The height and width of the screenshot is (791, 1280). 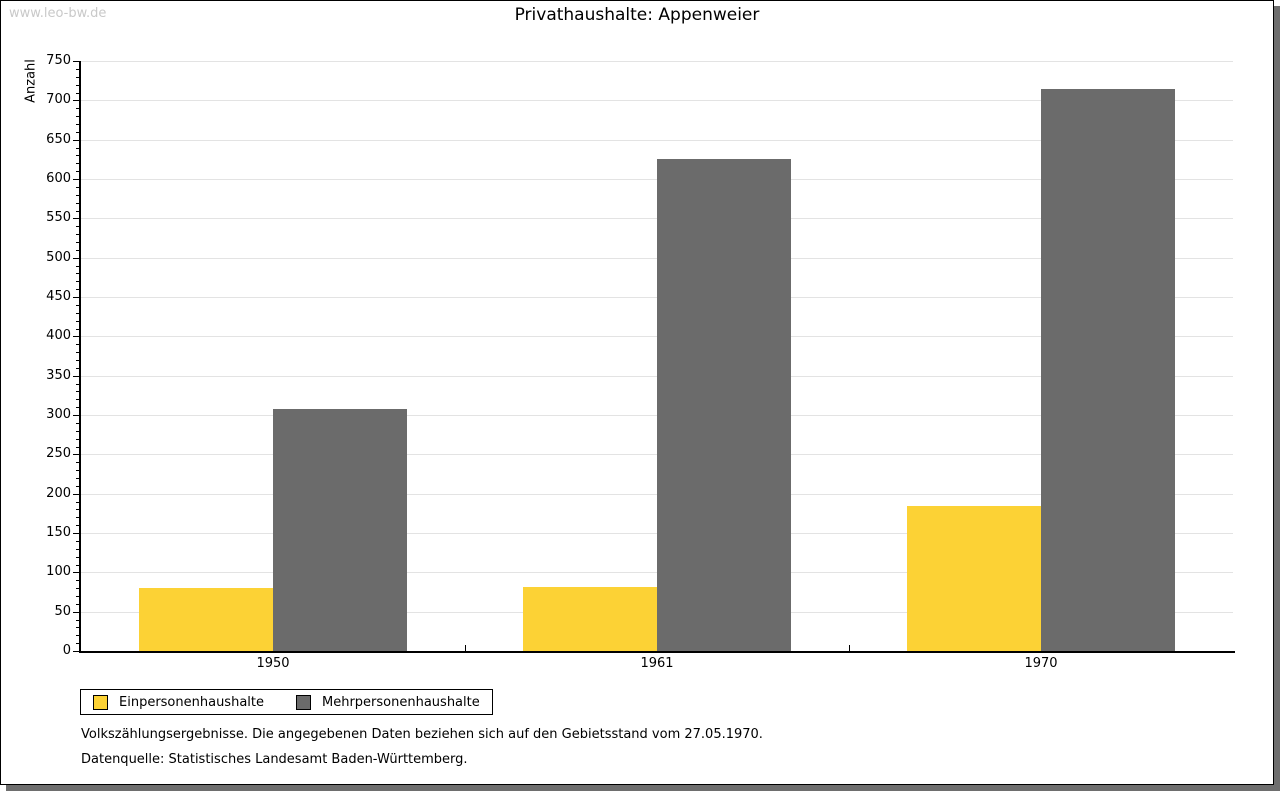 I want to click on y-tick-label: 0, so click(x=66, y=650).